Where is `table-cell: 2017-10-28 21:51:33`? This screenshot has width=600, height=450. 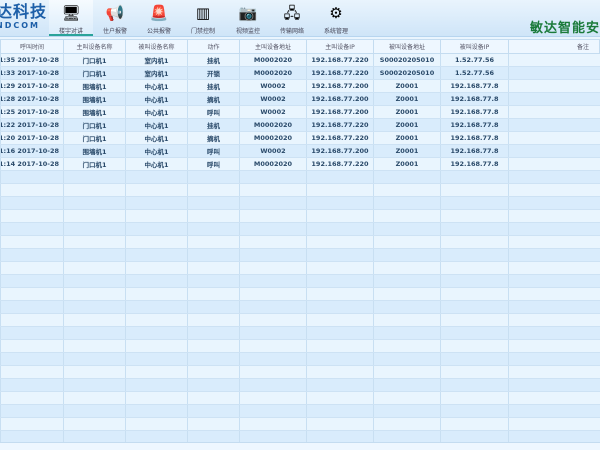 table-cell: 2017-10-28 21:51:33 is located at coordinates (32, 73).